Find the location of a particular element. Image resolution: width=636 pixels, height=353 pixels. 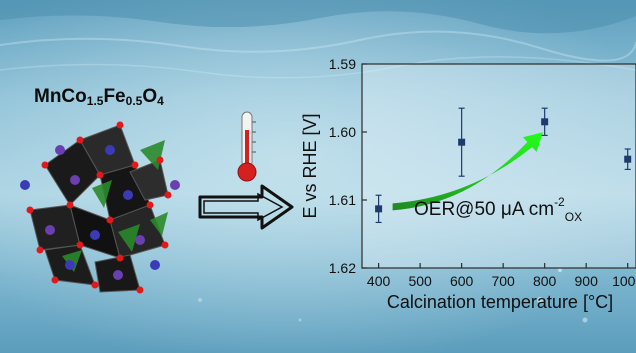

y-axis-label: E vs RHE [V] is located at coordinates (310, 165).